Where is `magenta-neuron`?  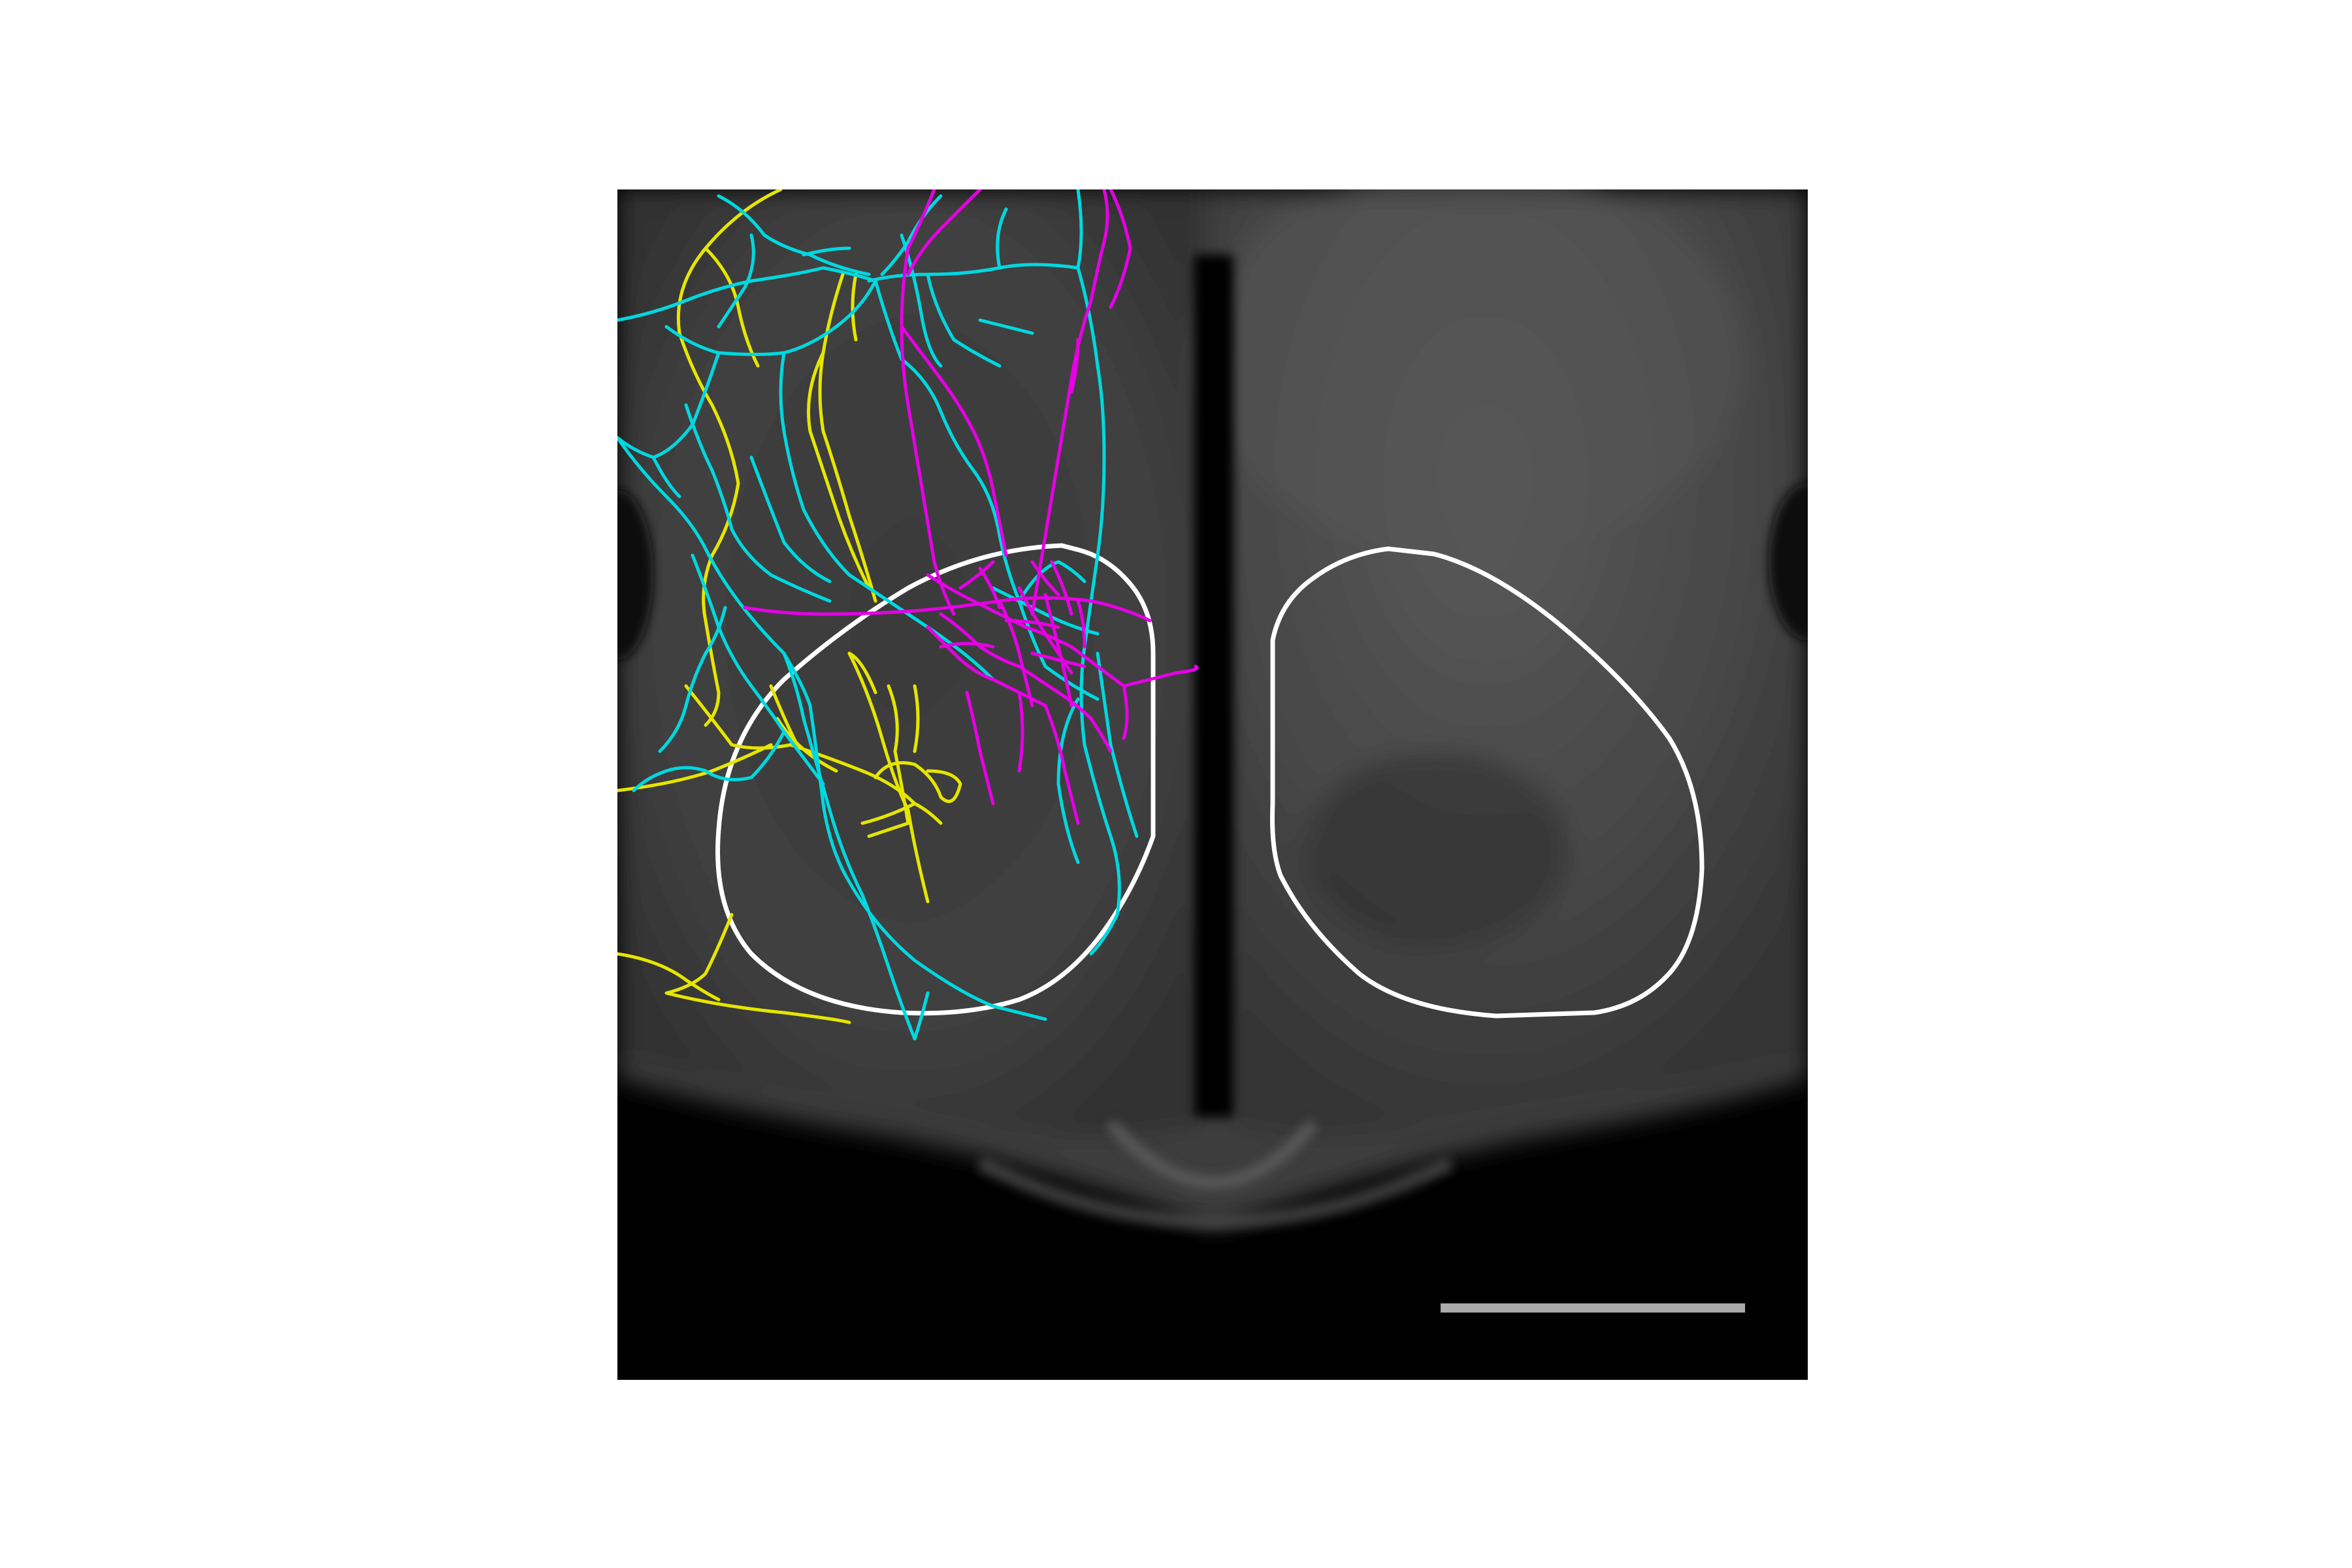
magenta-neuron is located at coordinates (971, 507).